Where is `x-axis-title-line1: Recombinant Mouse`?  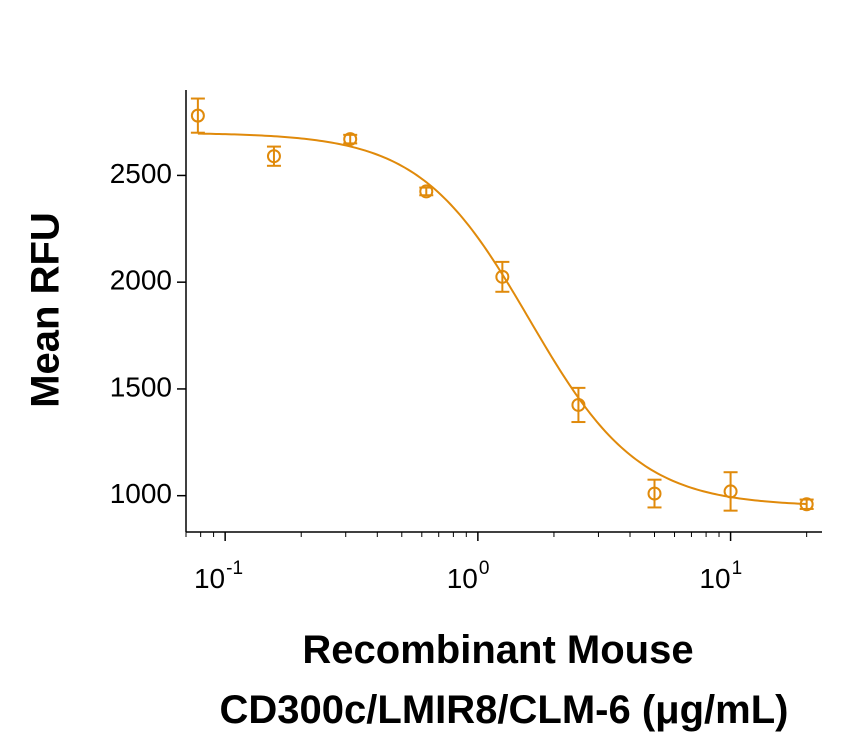
x-axis-title-line1: Recombinant Mouse is located at coordinates (497, 650).